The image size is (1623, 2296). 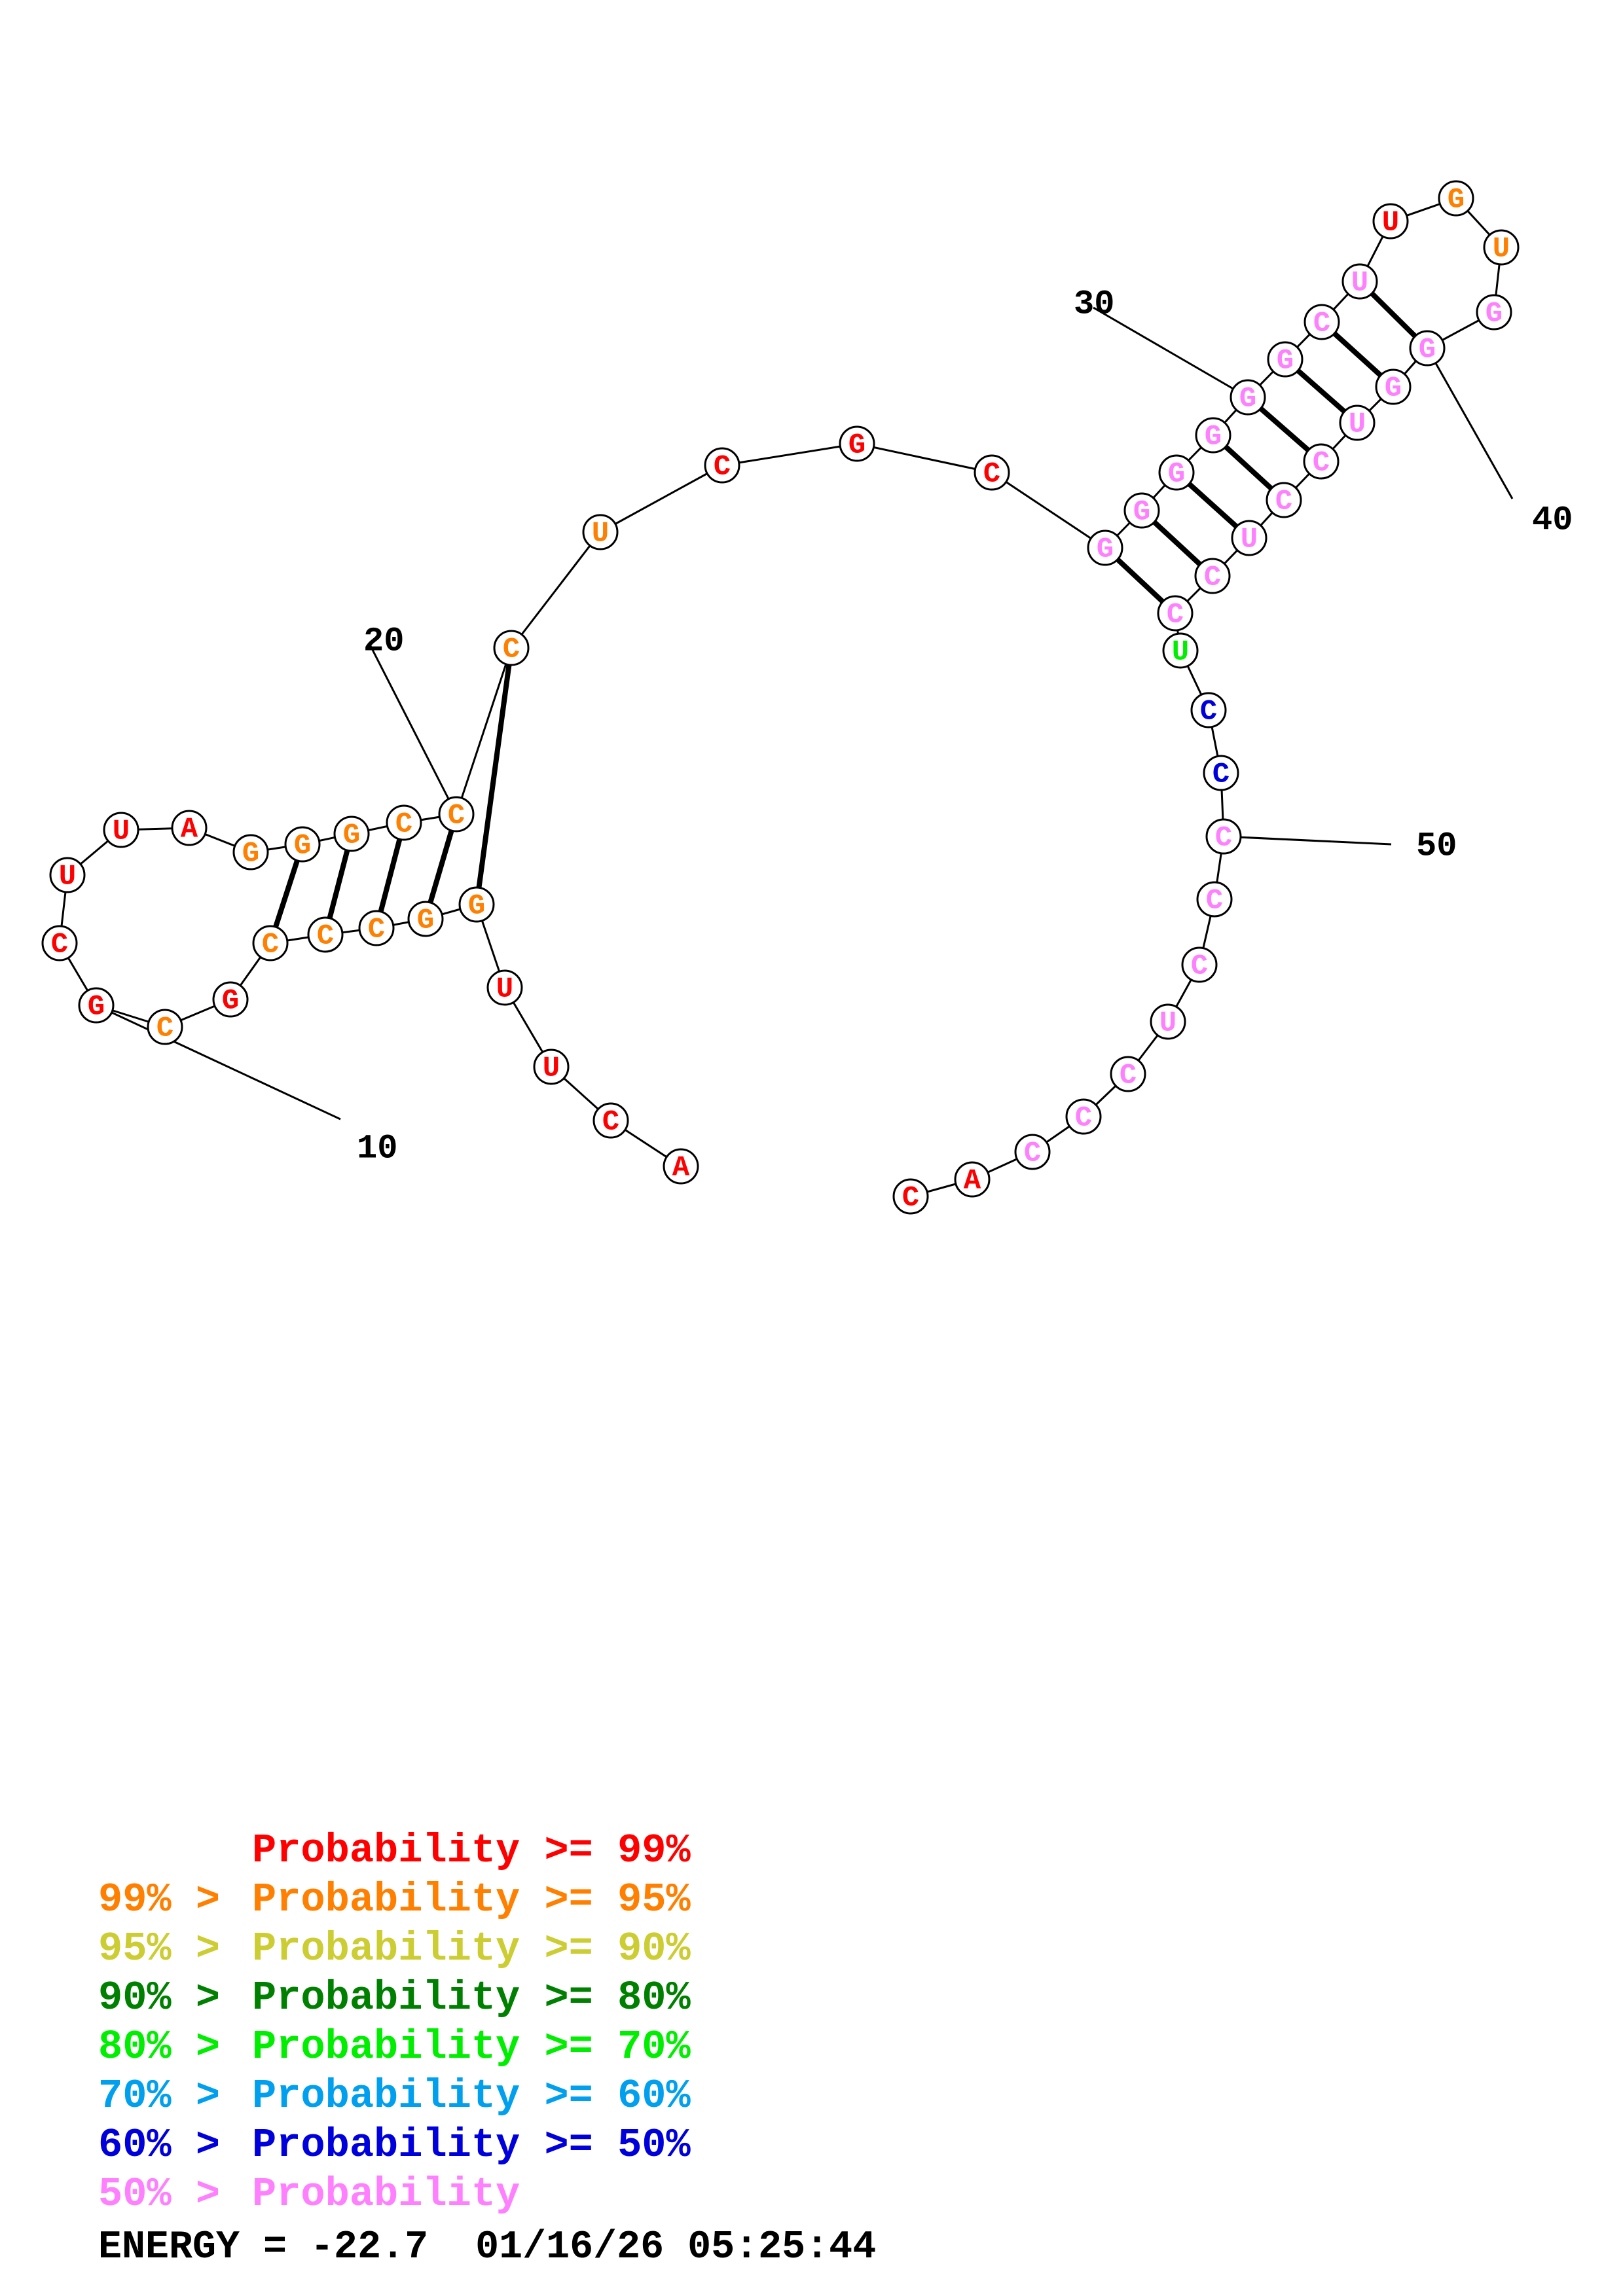 I want to click on legend-label: Probability >= 90%, so click(x=471, y=1949).